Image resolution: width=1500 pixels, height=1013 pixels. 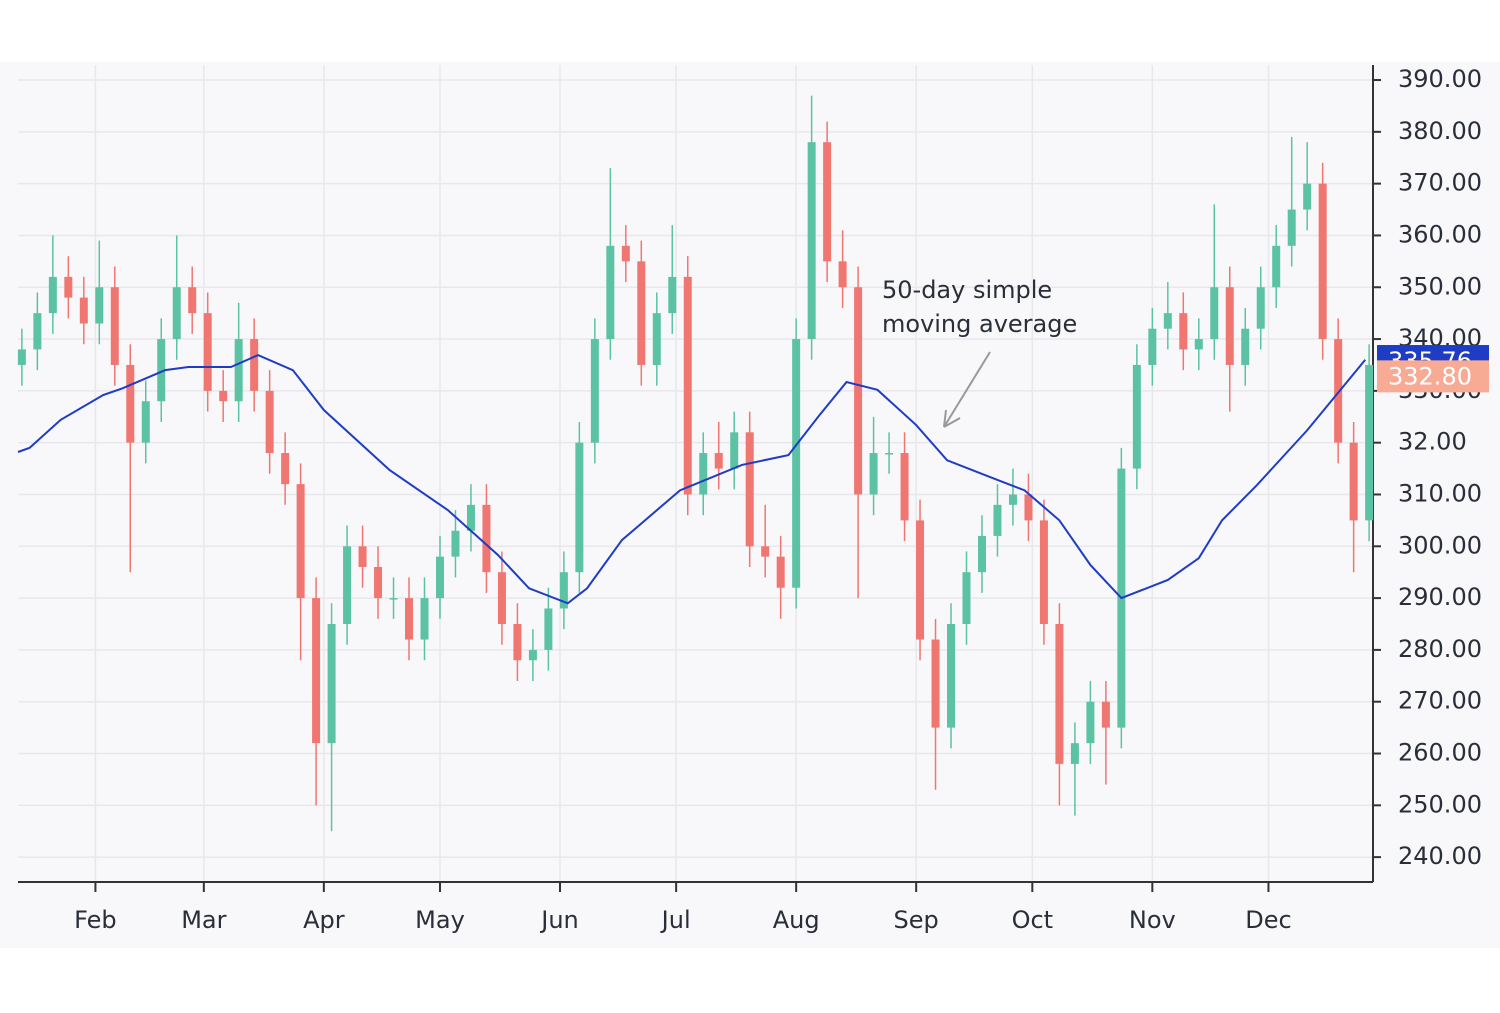 I want to click on annotation: 50-day simple, so click(x=967, y=290).